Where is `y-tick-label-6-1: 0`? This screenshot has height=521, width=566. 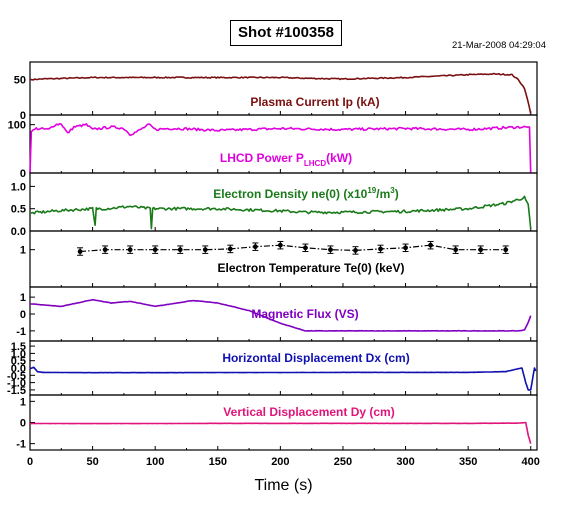
y-tick-label-6-1: 0 is located at coordinates (23, 424).